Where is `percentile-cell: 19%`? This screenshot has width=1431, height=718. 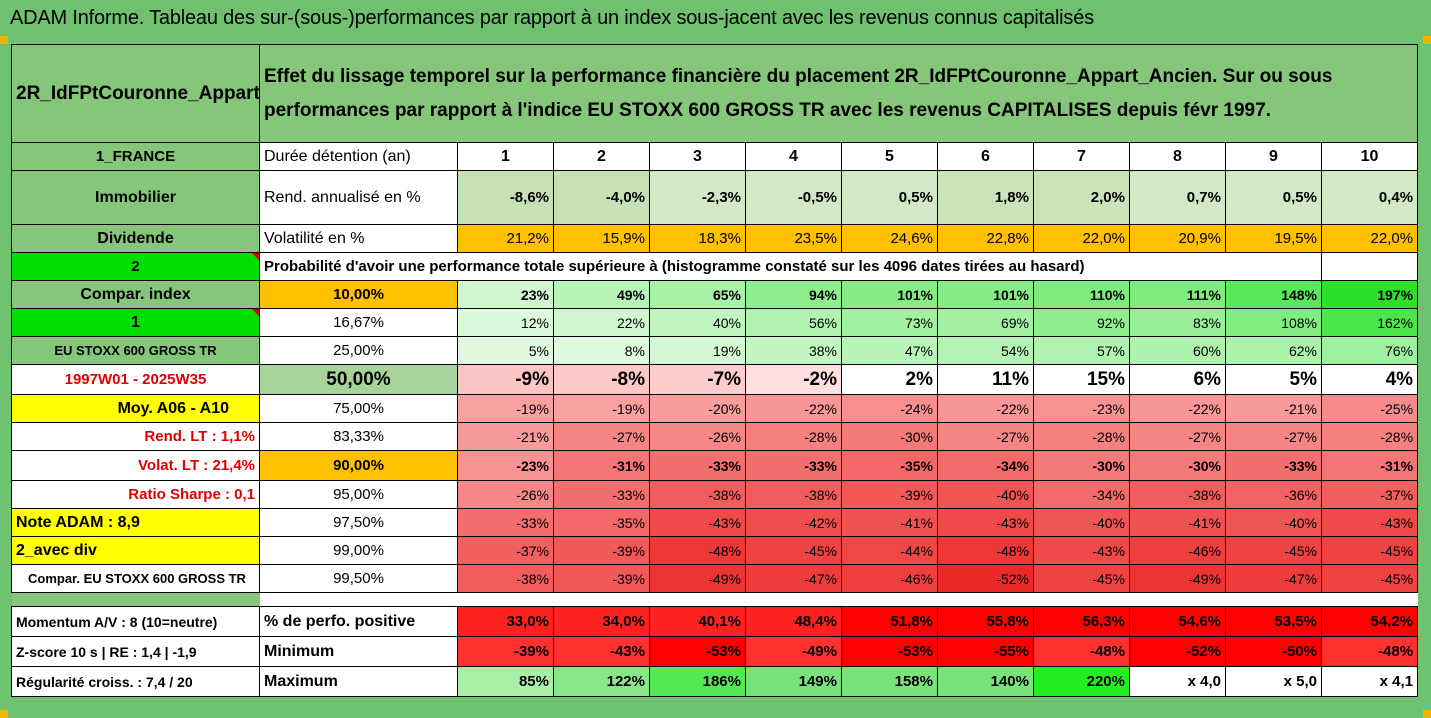 percentile-cell: 19% is located at coordinates (697, 350).